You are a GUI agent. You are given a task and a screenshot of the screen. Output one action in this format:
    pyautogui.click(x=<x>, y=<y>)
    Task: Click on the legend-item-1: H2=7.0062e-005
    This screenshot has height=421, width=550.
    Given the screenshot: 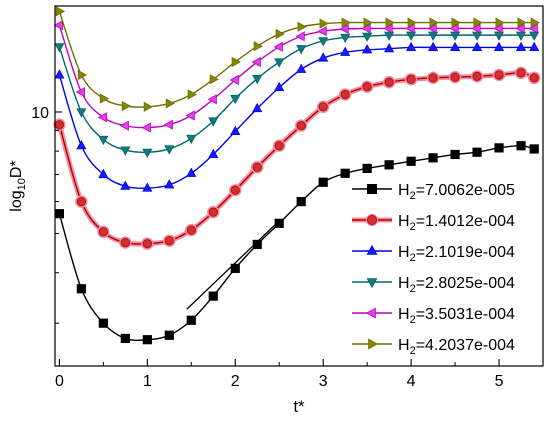 What is the action you would take?
    pyautogui.click(x=433, y=192)
    